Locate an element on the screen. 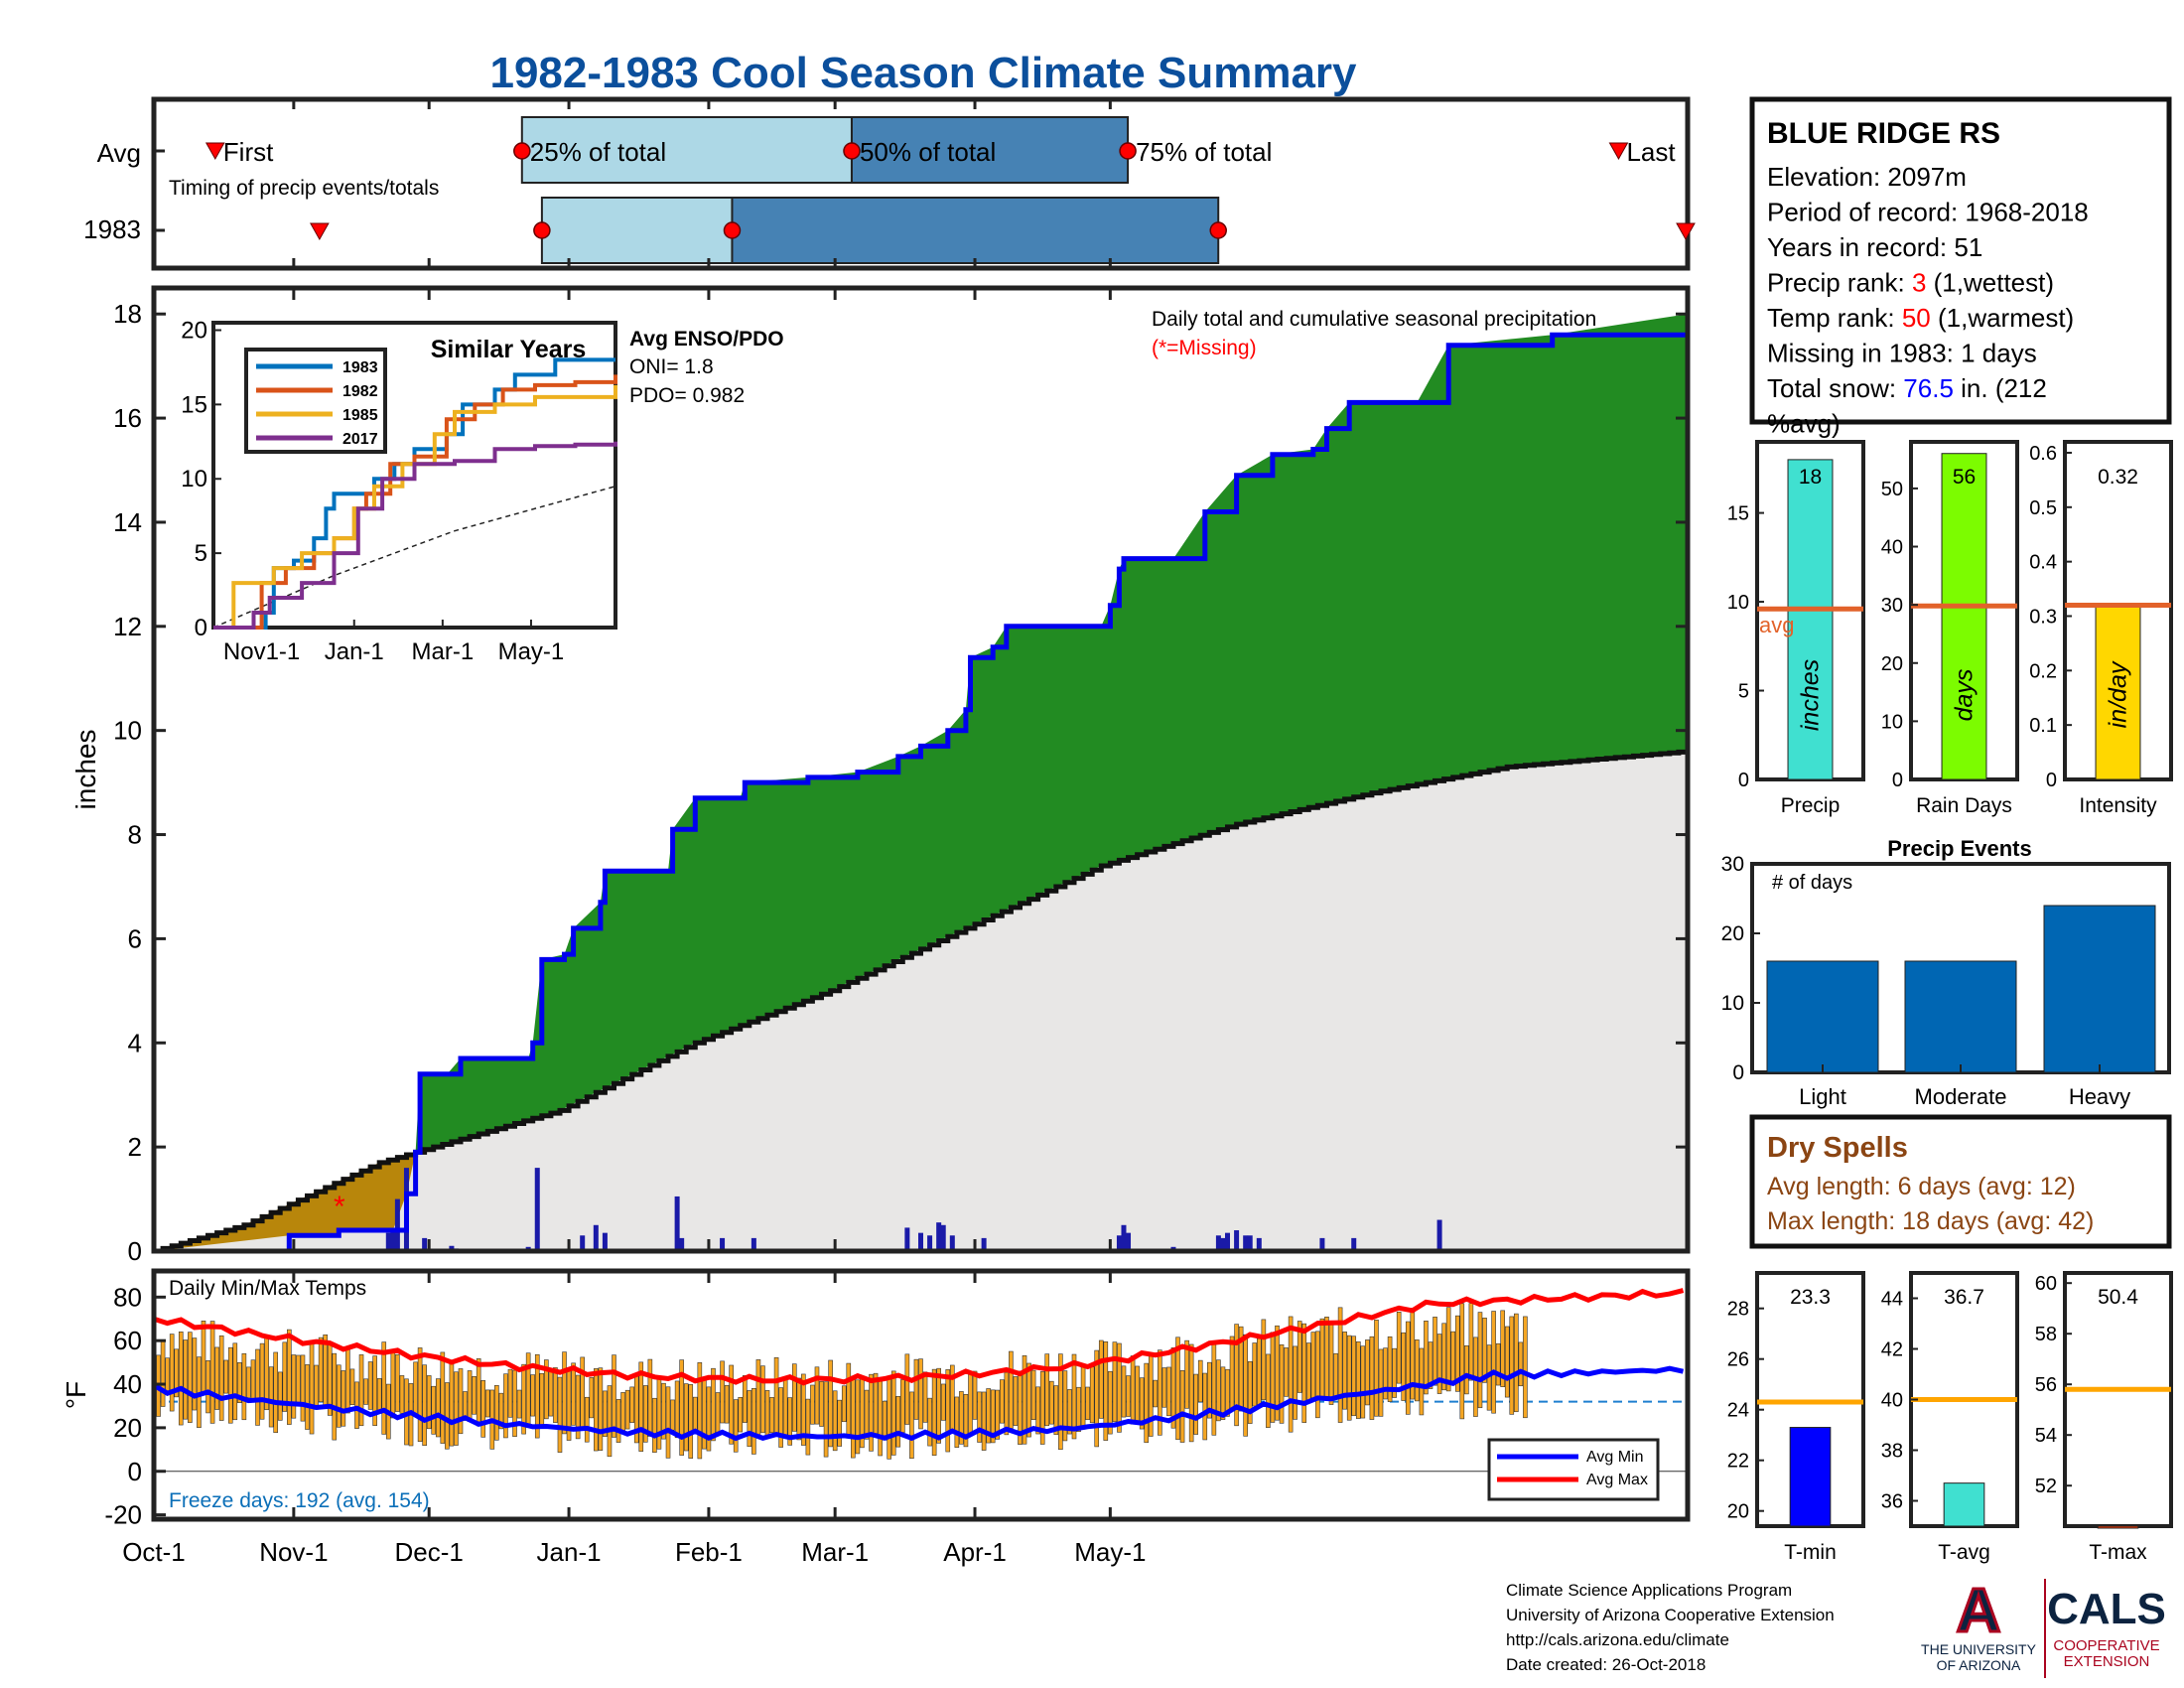 This screenshot has width=2184, height=1688. avg-max-line is located at coordinates (919, 1337).